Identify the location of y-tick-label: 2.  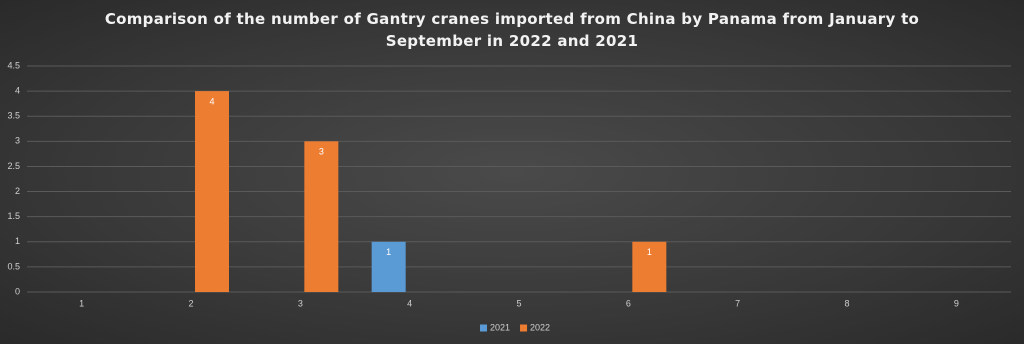
(17, 191).